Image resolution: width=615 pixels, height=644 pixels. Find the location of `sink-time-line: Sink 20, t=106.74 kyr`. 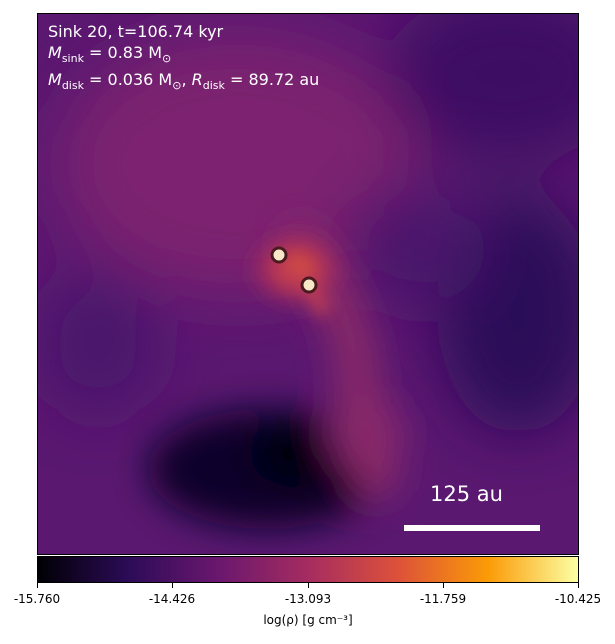

sink-time-line: Sink 20, t=106.74 kyr is located at coordinates (136, 31).